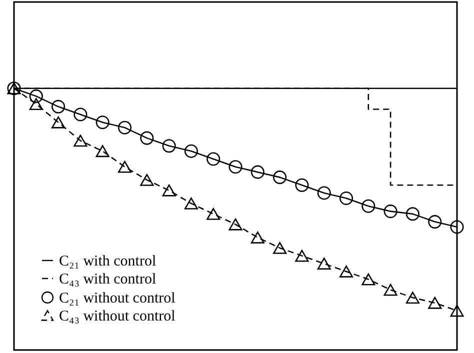 This screenshot has width=474, height=353. I want to click on legend-label: C₄₃ with control, so click(107, 280).